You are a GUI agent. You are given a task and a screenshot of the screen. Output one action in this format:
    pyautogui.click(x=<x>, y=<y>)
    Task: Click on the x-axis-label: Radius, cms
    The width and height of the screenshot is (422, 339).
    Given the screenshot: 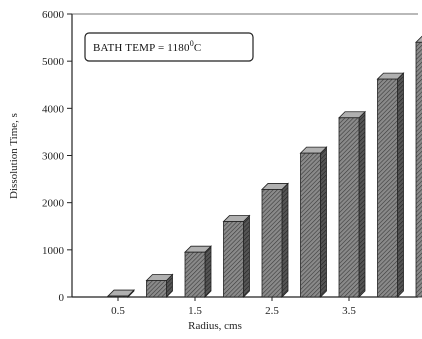 What is the action you would take?
    pyautogui.click(x=215, y=326)
    